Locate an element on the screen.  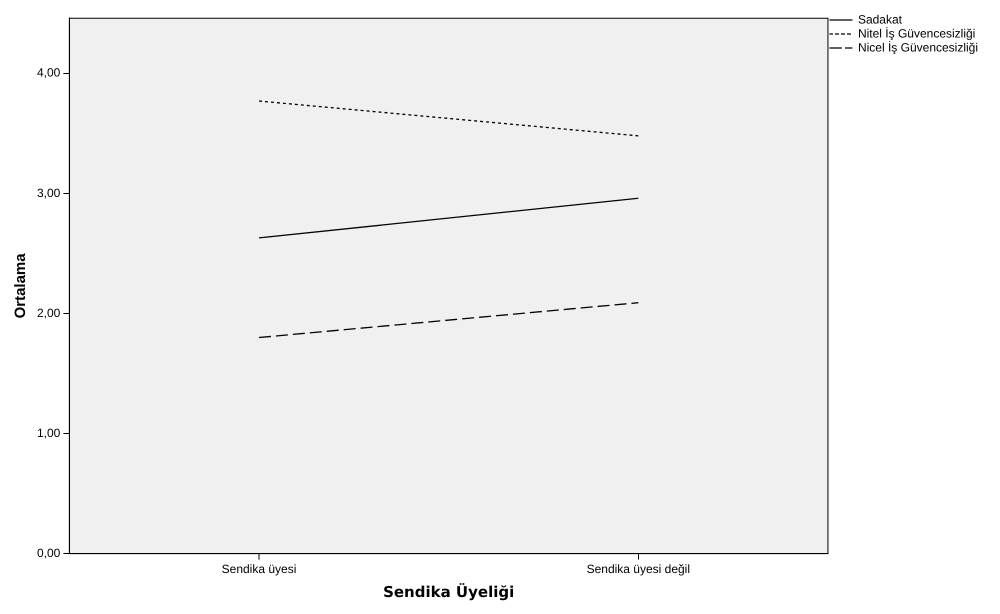
legend-label: Nicel İş Güvencesizliği is located at coordinates (918, 47).